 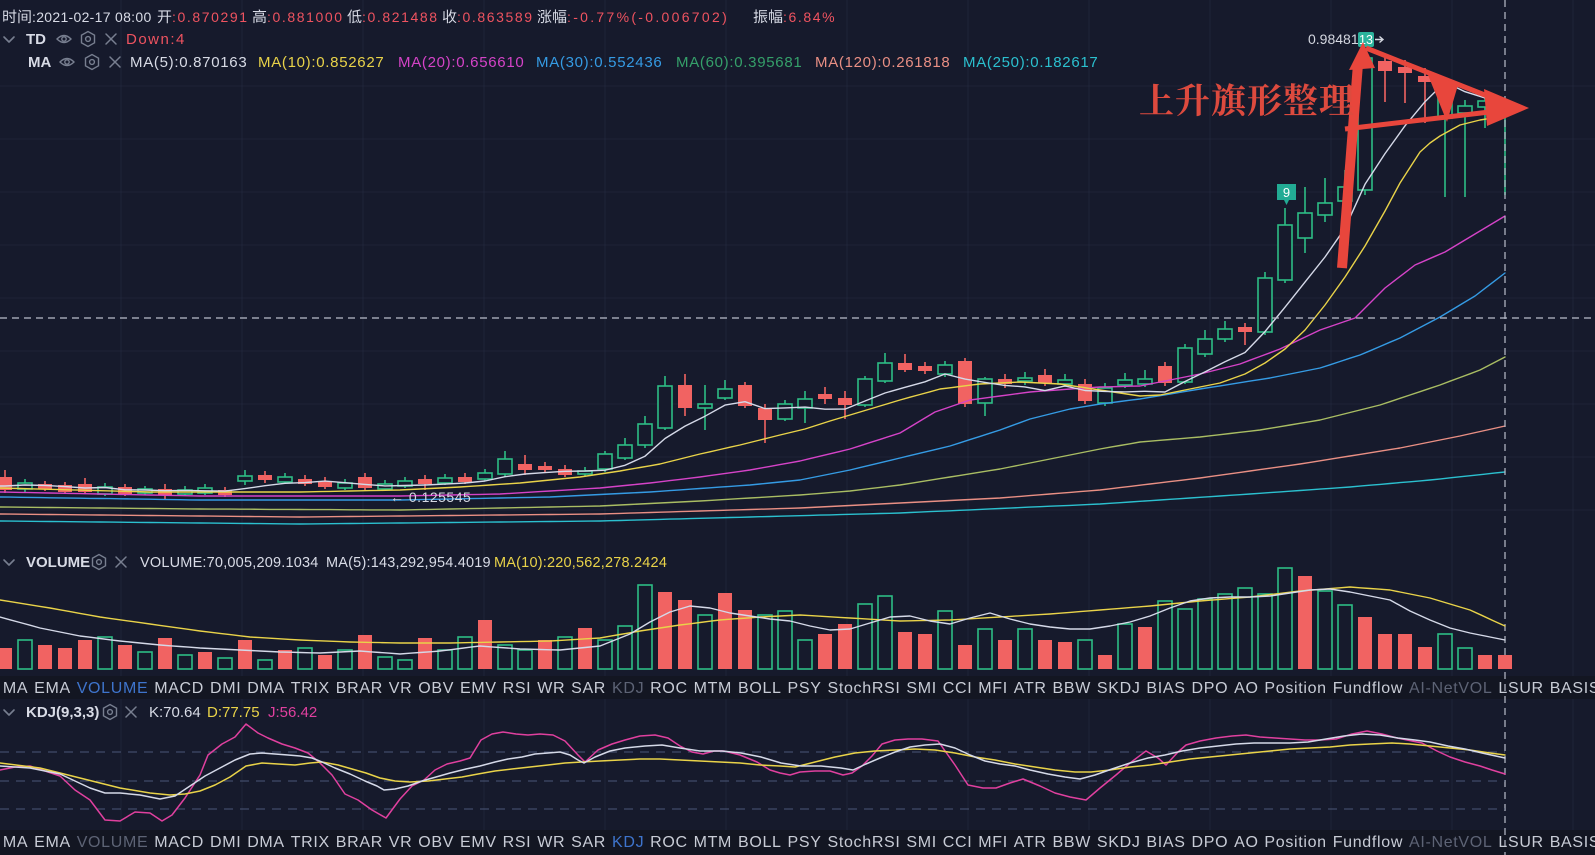 I want to click on svg-text: MA(5):0.870163, so click(x=188, y=62).